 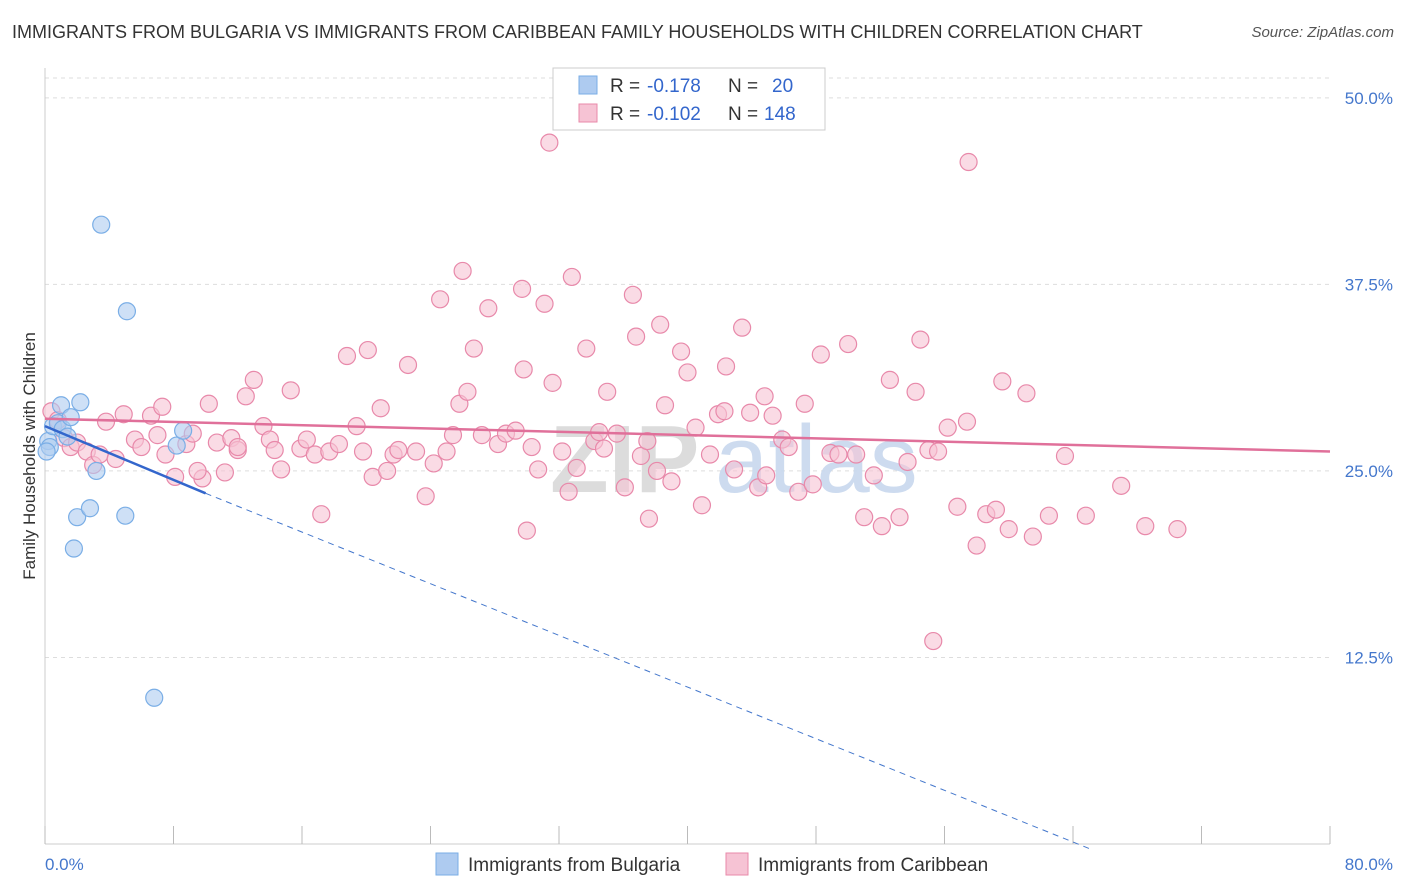 I want to click on watermark: ZIP atlas, so click(x=734, y=459).